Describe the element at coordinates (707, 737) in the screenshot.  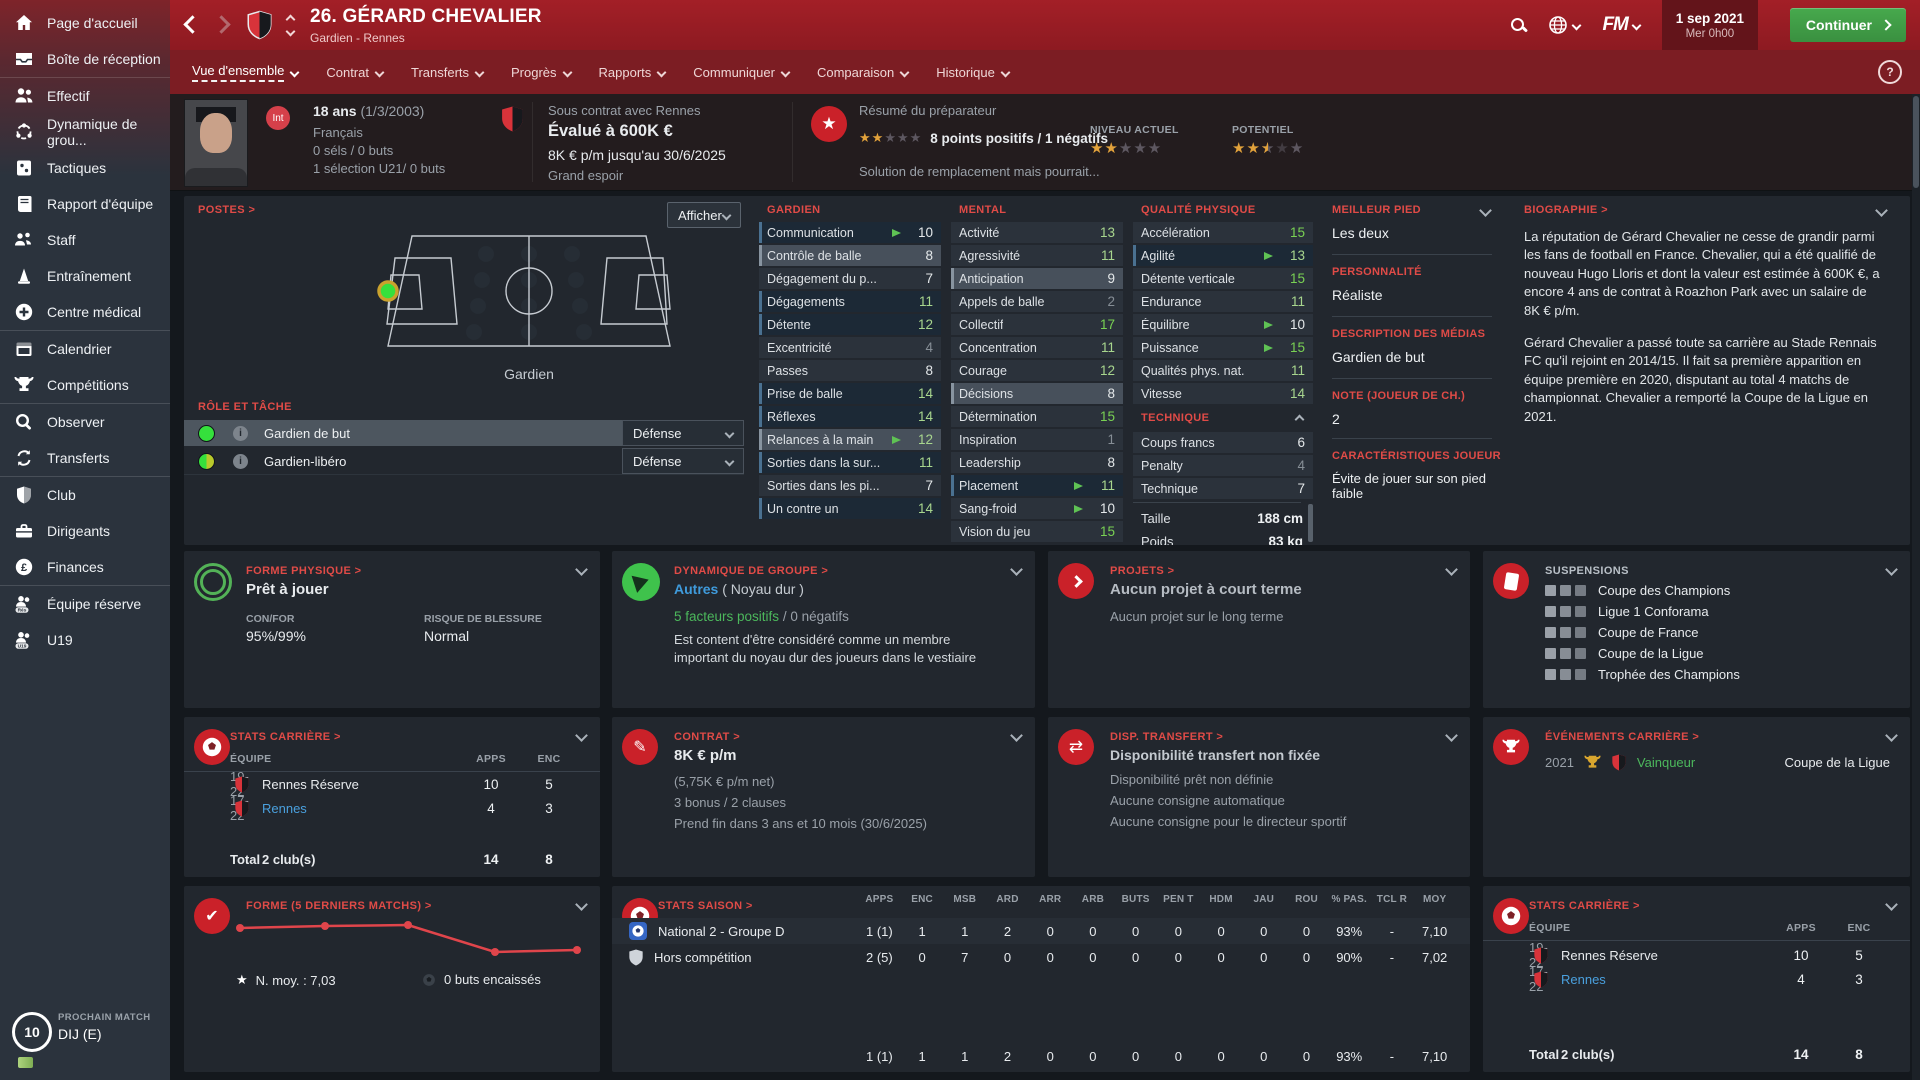
I see `contract-title: CONTRAT >` at that location.